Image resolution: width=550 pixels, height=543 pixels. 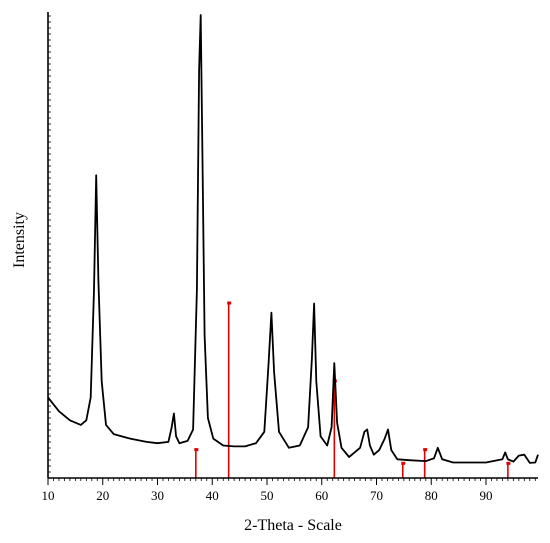 What do you see at coordinates (102, 495) in the screenshot?
I see `x-tick-label: 20` at bounding box center [102, 495].